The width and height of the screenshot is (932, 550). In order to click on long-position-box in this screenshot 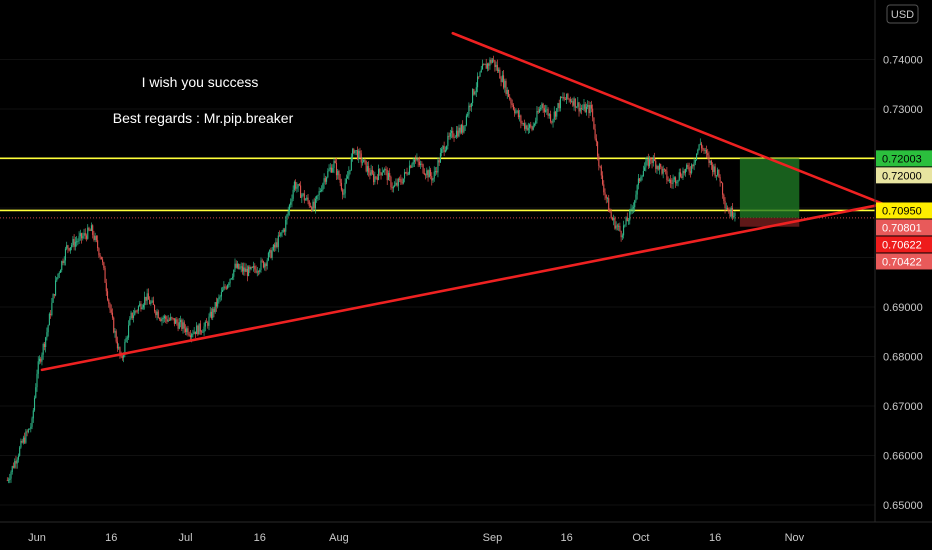, I will do `click(769, 192)`.